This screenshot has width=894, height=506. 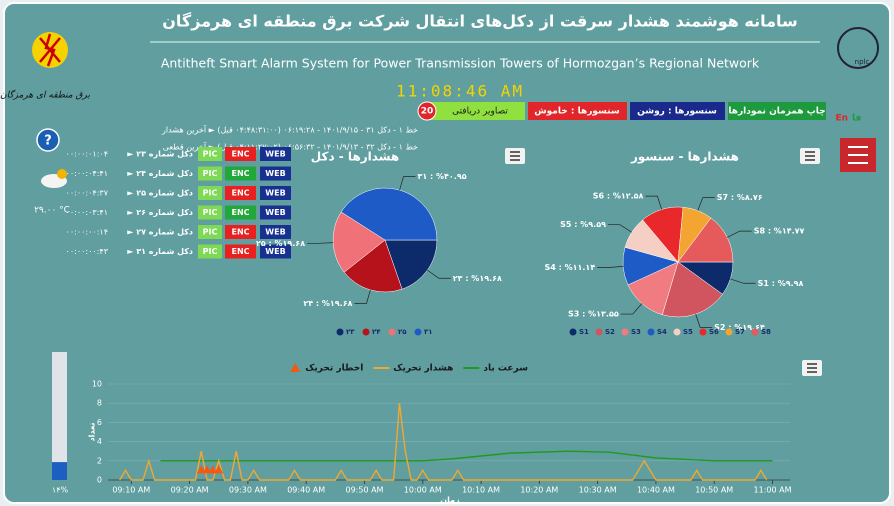 What do you see at coordinates (160, 232) in the screenshot?
I see `tower-name: ► دکل شماره ۲۷` at bounding box center [160, 232].